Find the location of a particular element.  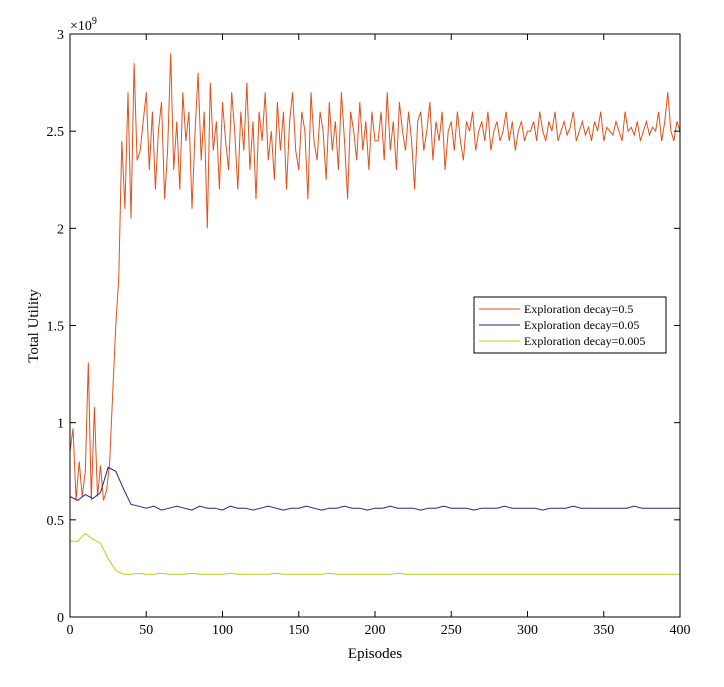

y-exponent-label: ×10⁹ is located at coordinates (83, 25).